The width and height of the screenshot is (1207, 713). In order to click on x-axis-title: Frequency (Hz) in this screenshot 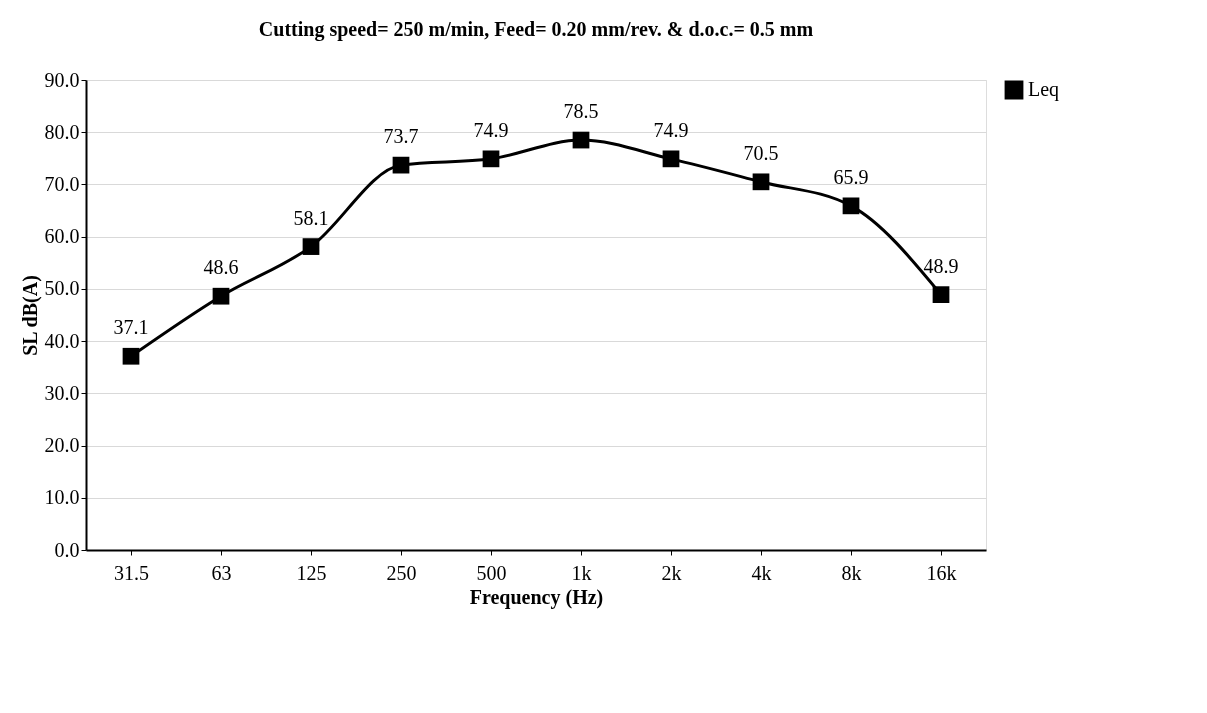, I will do `click(536, 597)`.